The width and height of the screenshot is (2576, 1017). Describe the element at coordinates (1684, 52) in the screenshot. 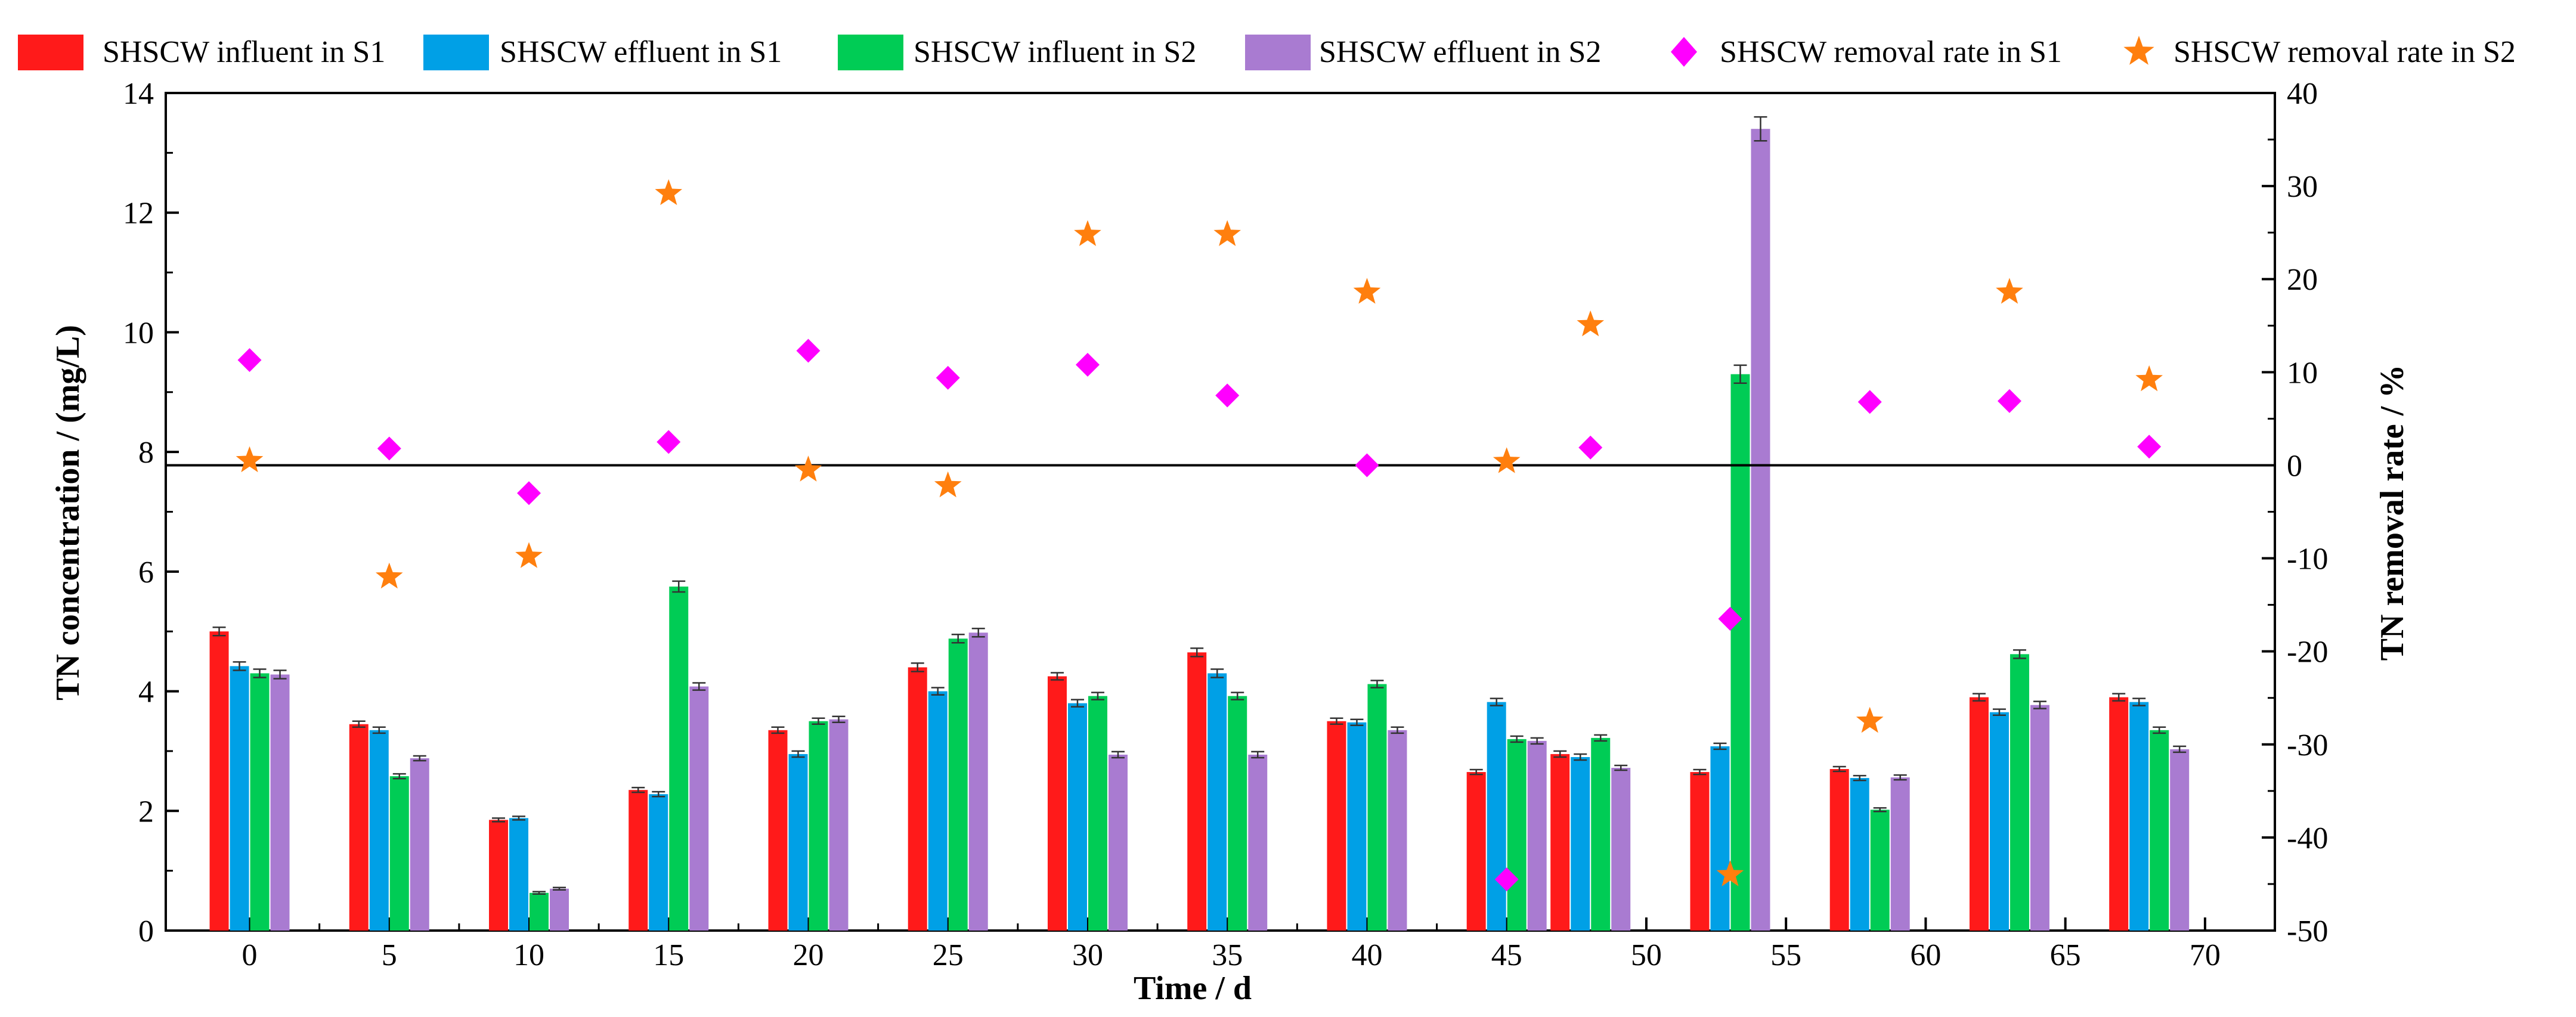

I see `legend-marker-removal-s1` at that location.